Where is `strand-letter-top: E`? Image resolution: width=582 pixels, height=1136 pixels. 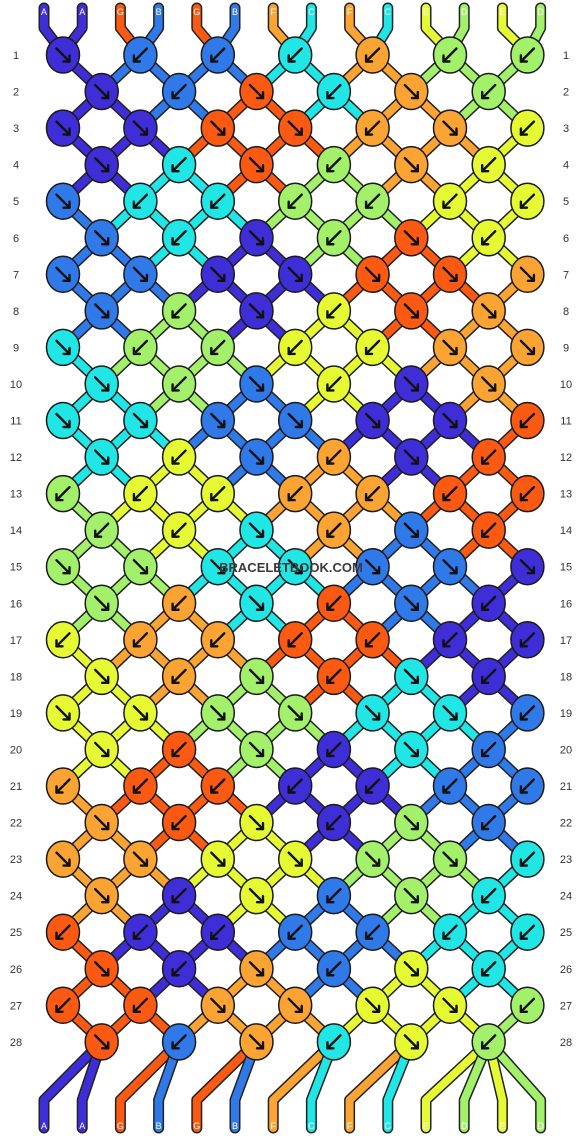 strand-letter-top: E is located at coordinates (426, 12).